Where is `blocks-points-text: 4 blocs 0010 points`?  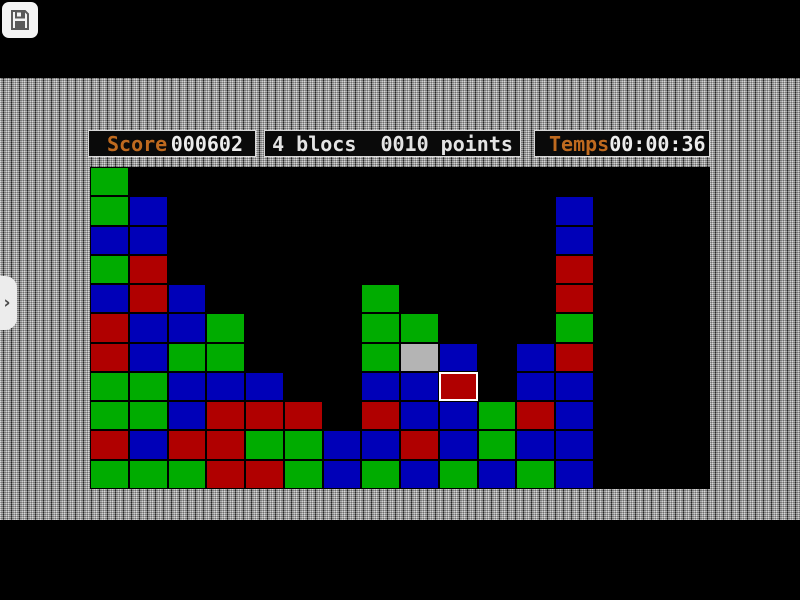 blocks-points-text: 4 blocs 0010 points is located at coordinates (392, 143).